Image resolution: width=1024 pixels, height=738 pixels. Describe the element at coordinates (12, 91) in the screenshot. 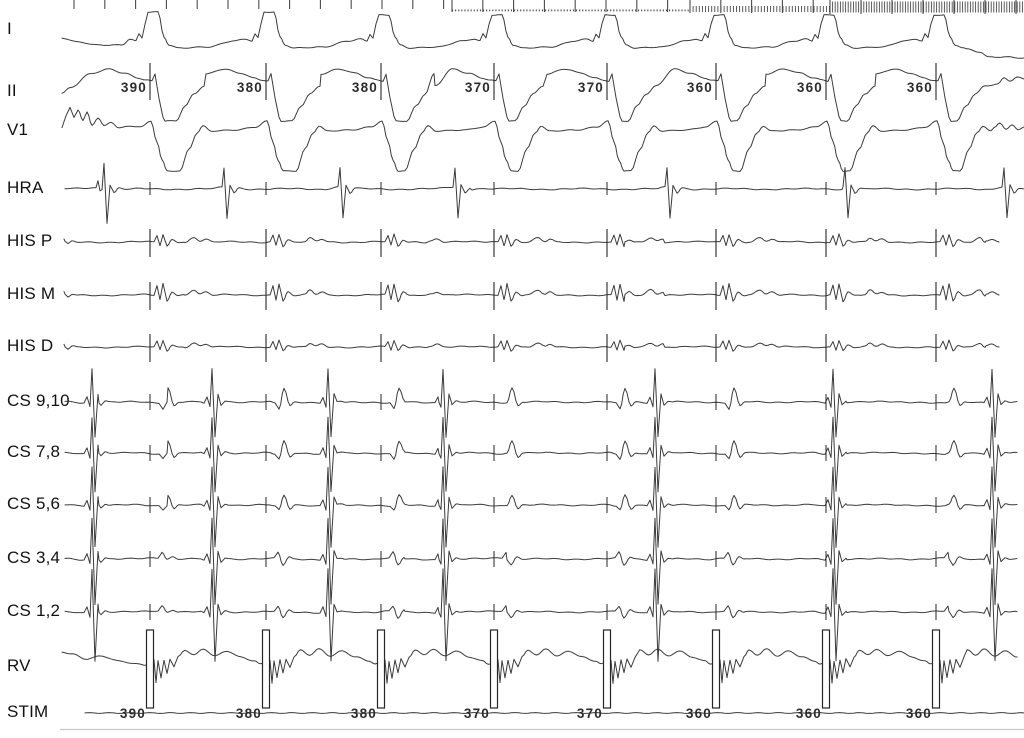

I see `channel-label-II: II` at that location.